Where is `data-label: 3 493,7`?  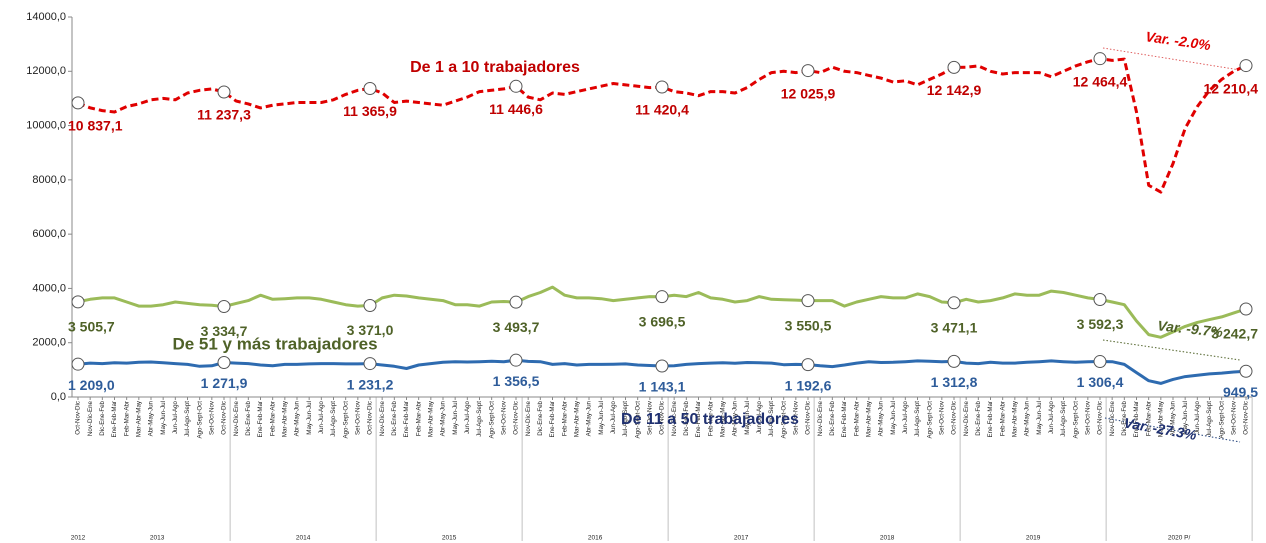
data-label: 3 493,7 is located at coordinates (516, 327).